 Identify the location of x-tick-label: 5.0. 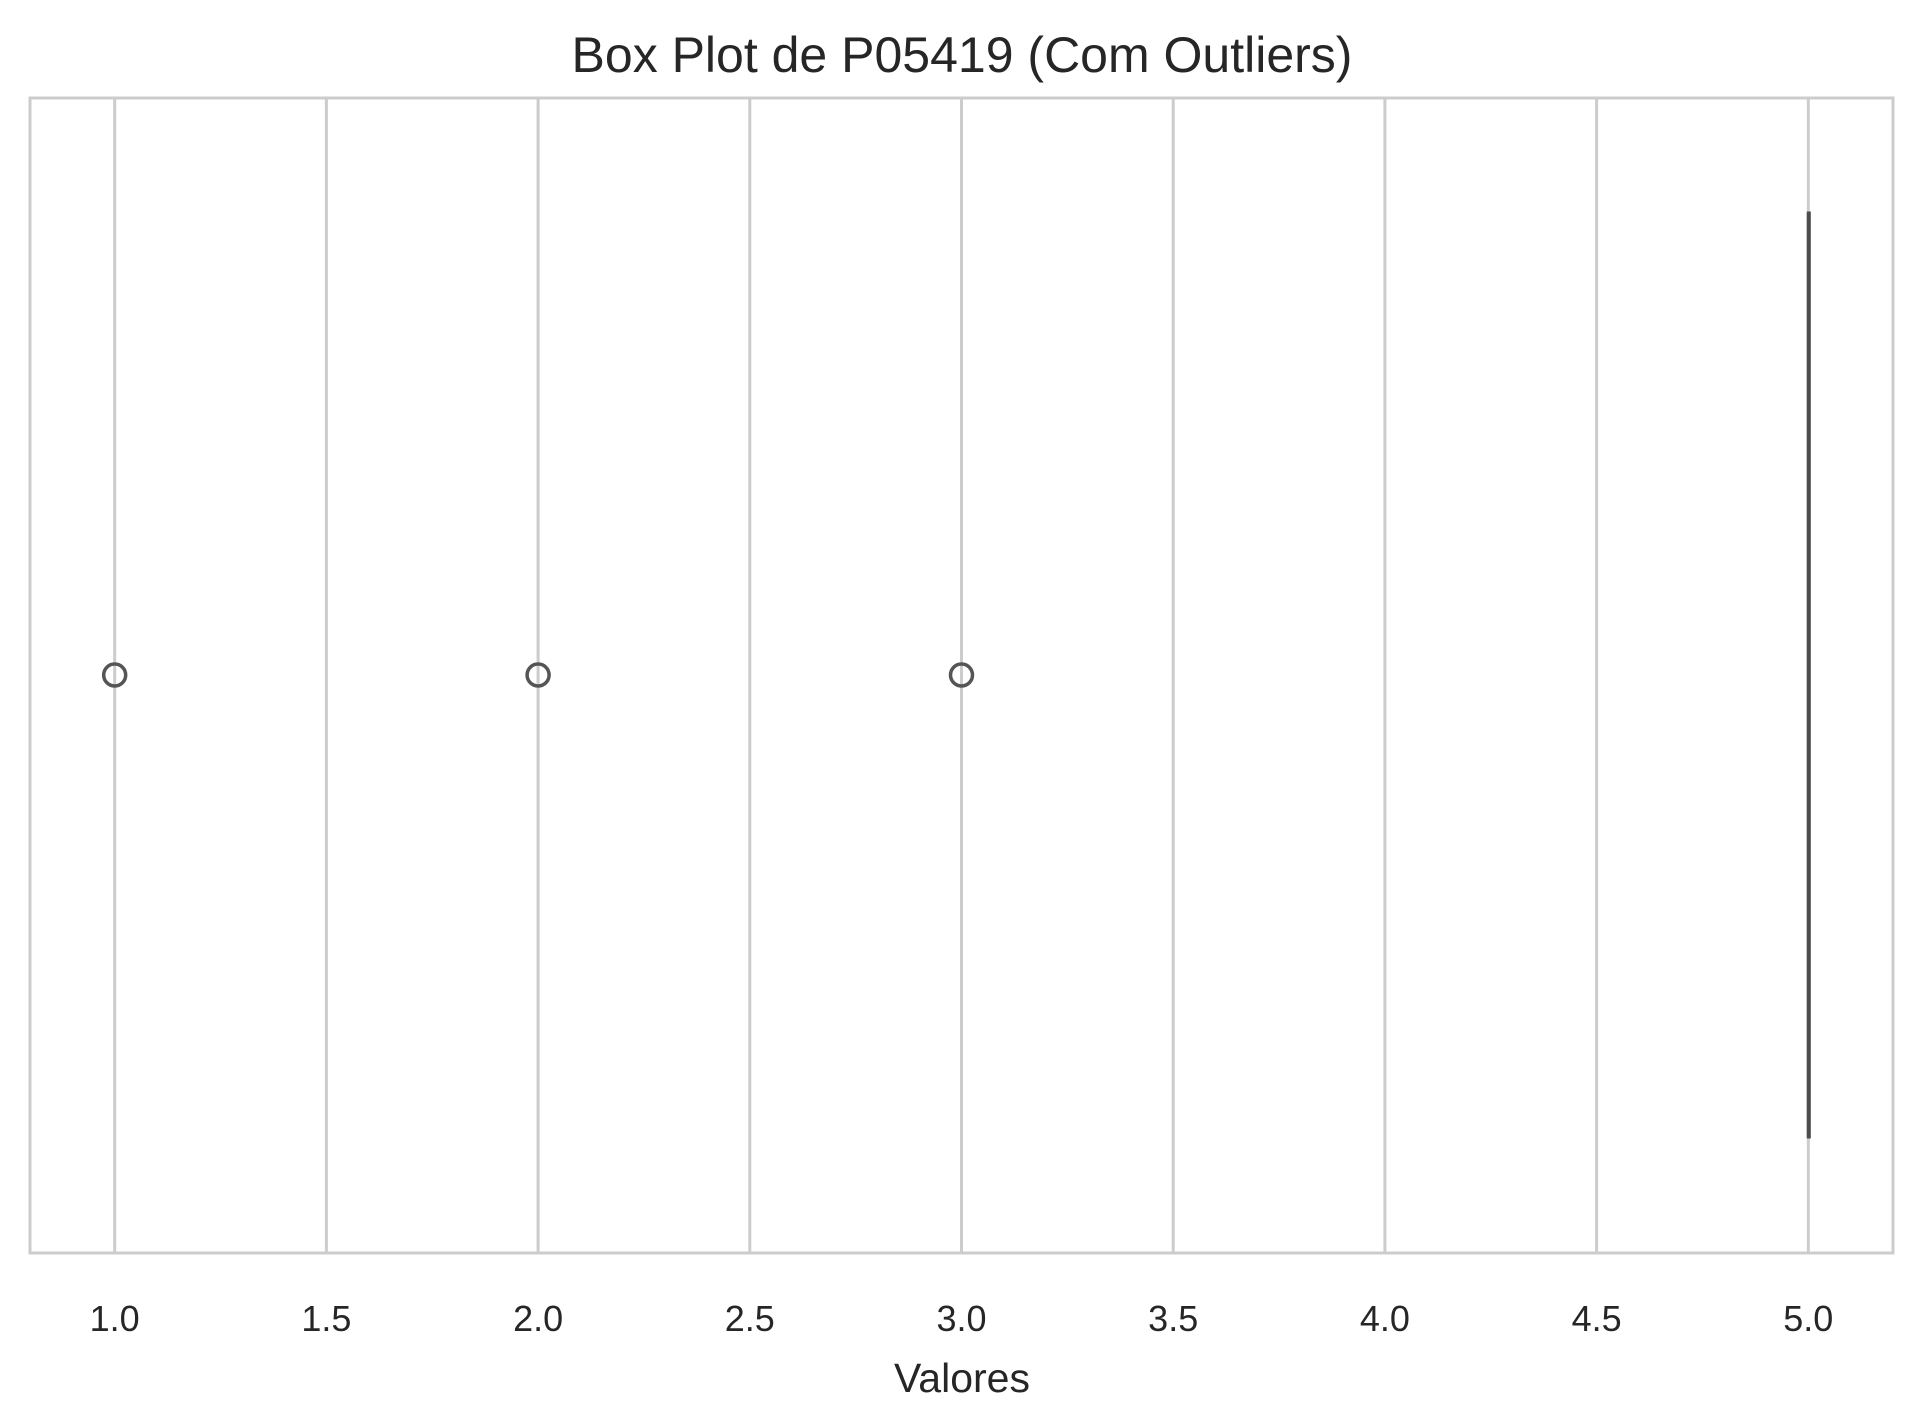
(1808, 1318).